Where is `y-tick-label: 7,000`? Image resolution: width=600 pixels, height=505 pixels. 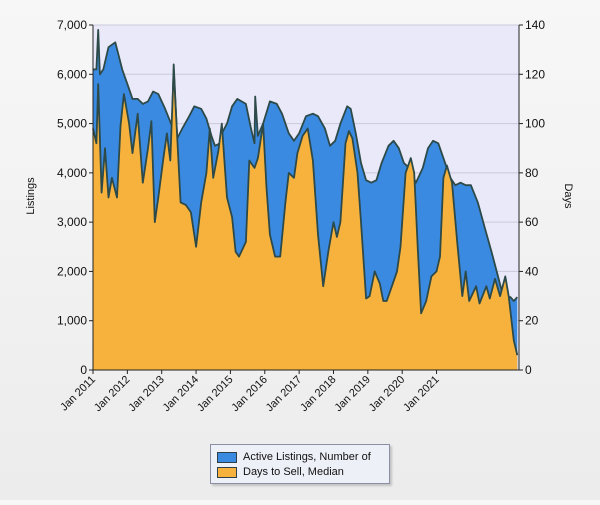
y-tick-label: 7,000 is located at coordinates (72, 25).